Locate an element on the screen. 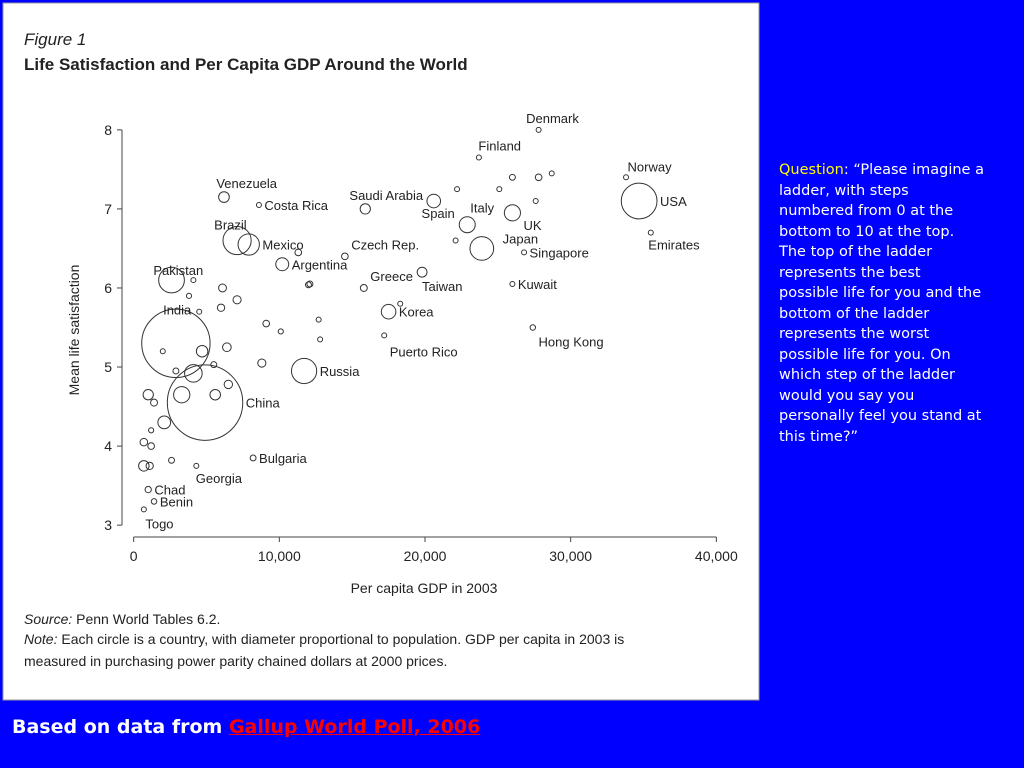 The width and height of the screenshot is (1024, 768). y-tick-label: 3 is located at coordinates (108, 525).